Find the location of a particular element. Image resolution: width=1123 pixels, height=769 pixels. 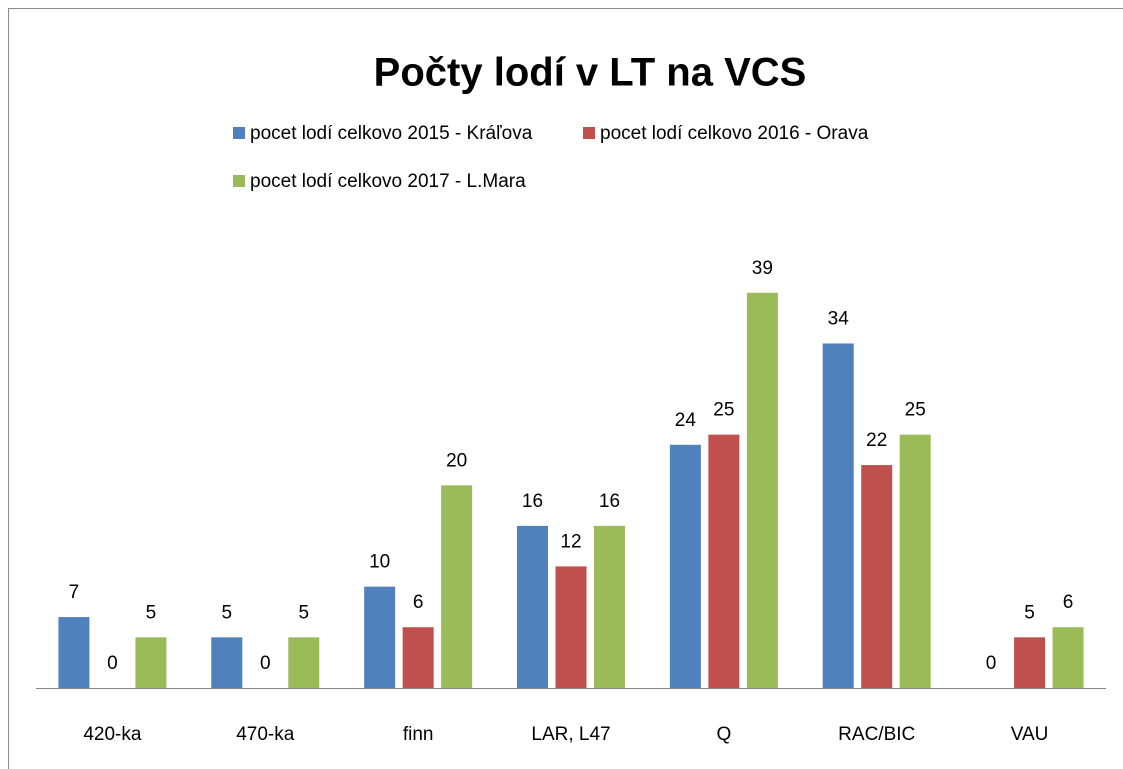

data-label: 39 is located at coordinates (762, 268).